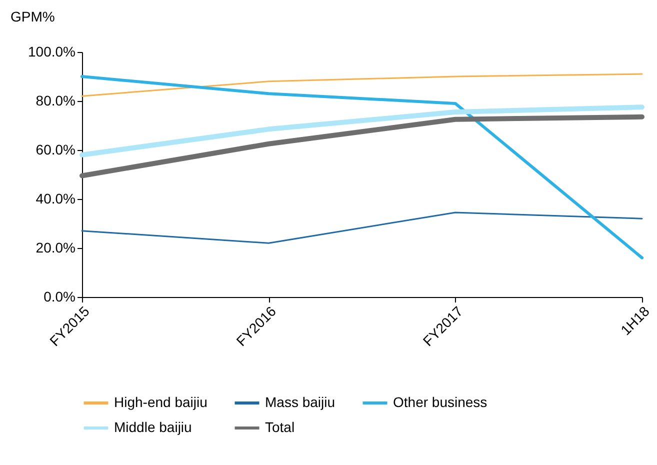  What do you see at coordinates (56, 100) in the screenshot?
I see `y-tick-label: 80.0%` at bounding box center [56, 100].